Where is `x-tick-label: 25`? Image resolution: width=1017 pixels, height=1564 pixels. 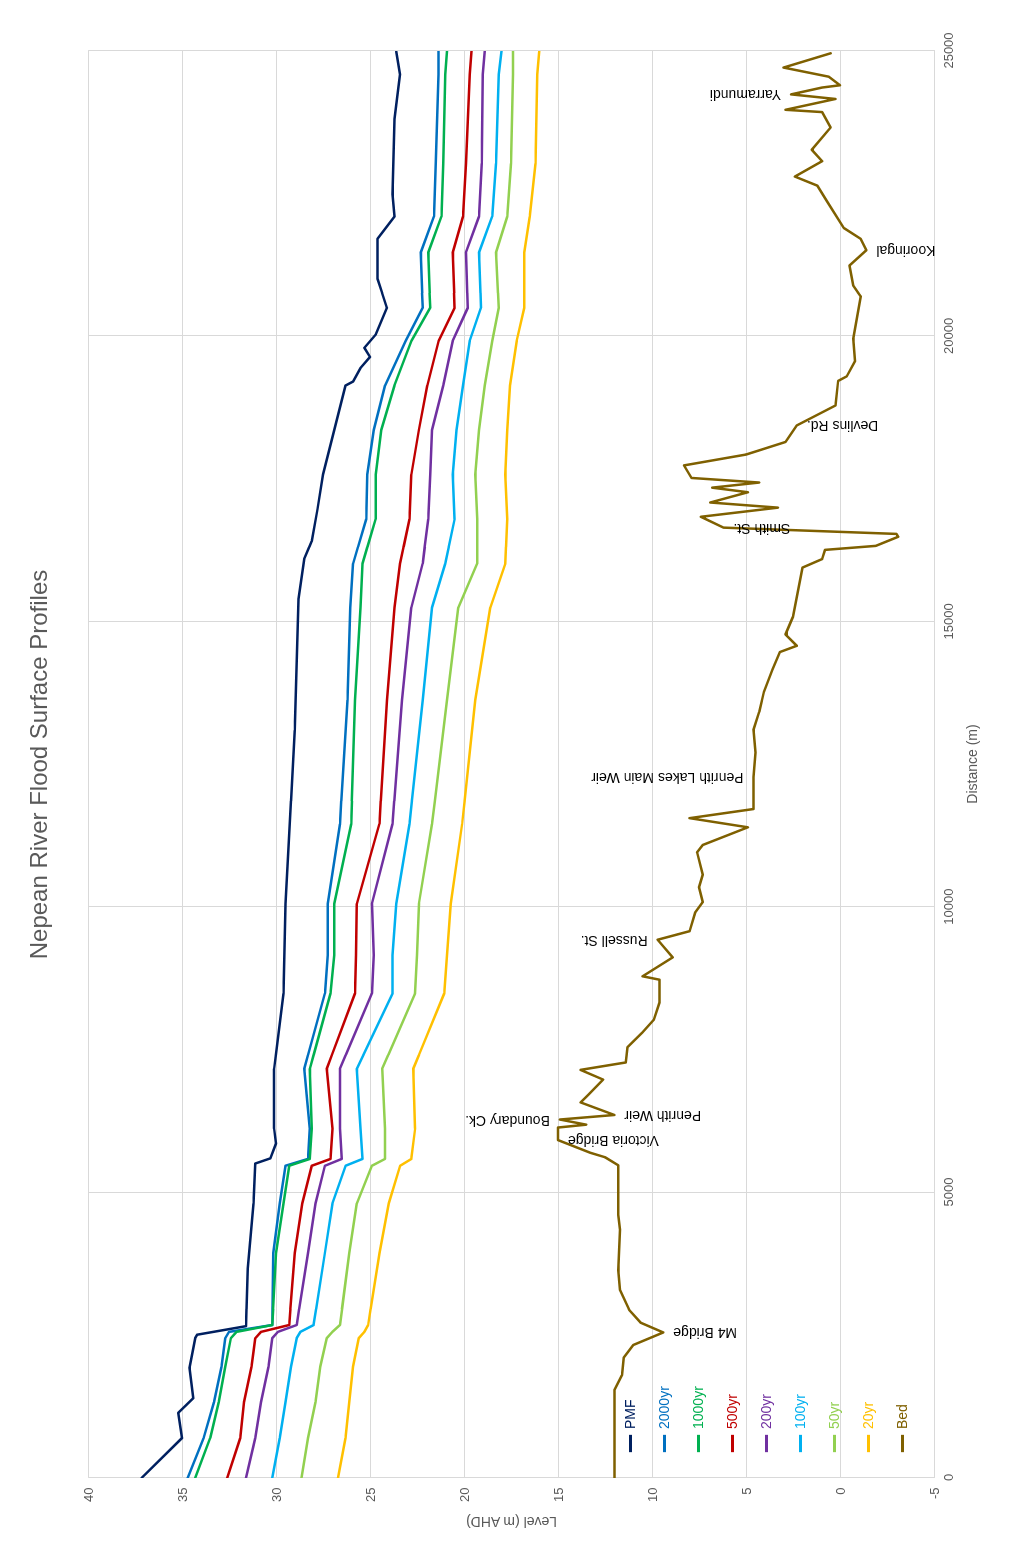 x-tick-label: 25 is located at coordinates (370, 1494).